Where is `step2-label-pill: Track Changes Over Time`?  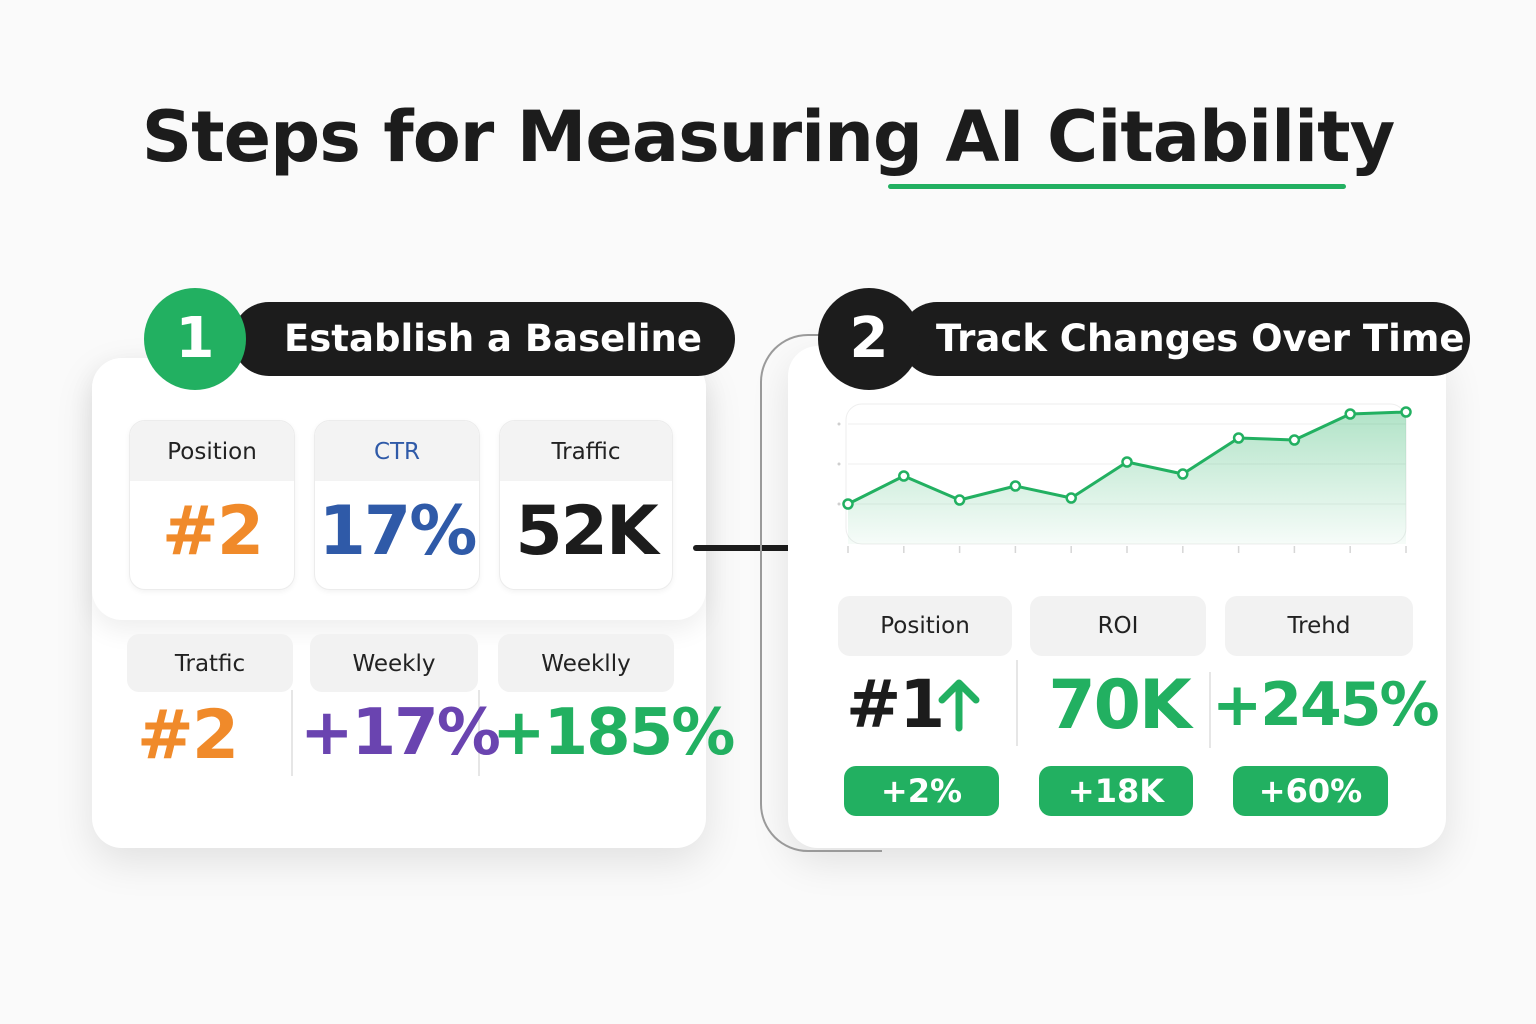
step2-label-pill: Track Changes Over Time is located at coordinates (1185, 339).